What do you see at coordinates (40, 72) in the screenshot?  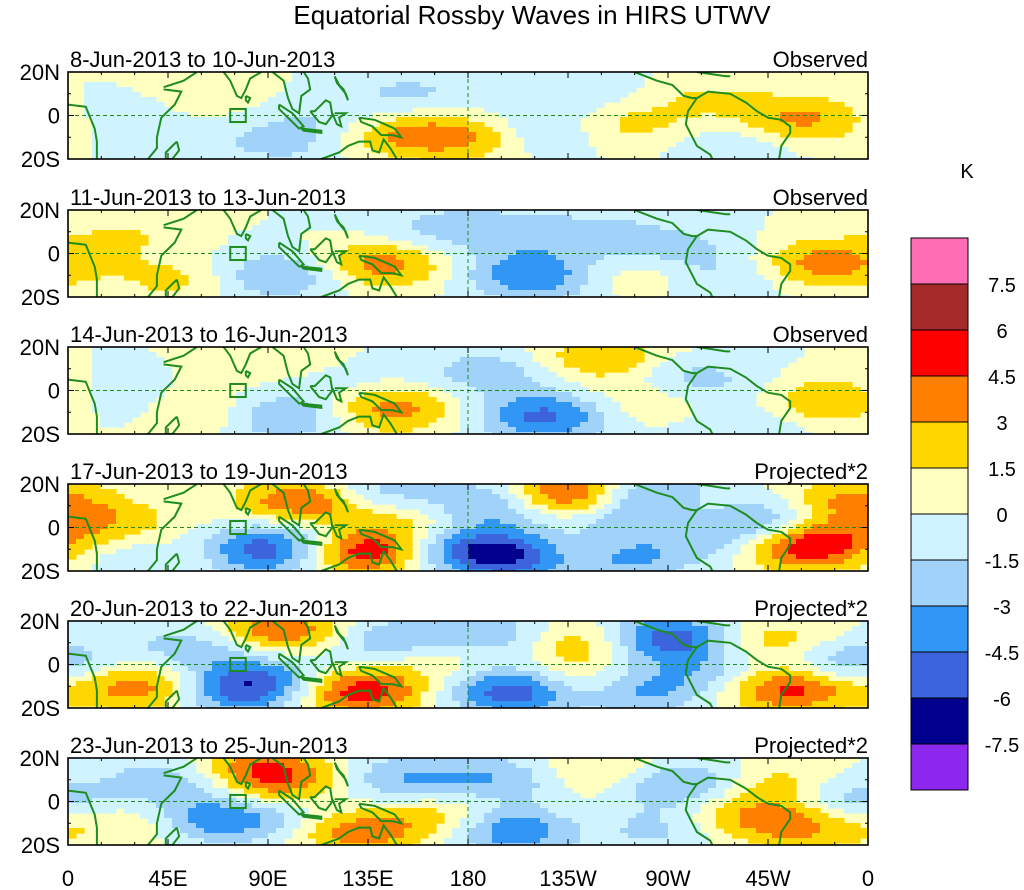 I see `y-tick-label: 20N` at bounding box center [40, 72].